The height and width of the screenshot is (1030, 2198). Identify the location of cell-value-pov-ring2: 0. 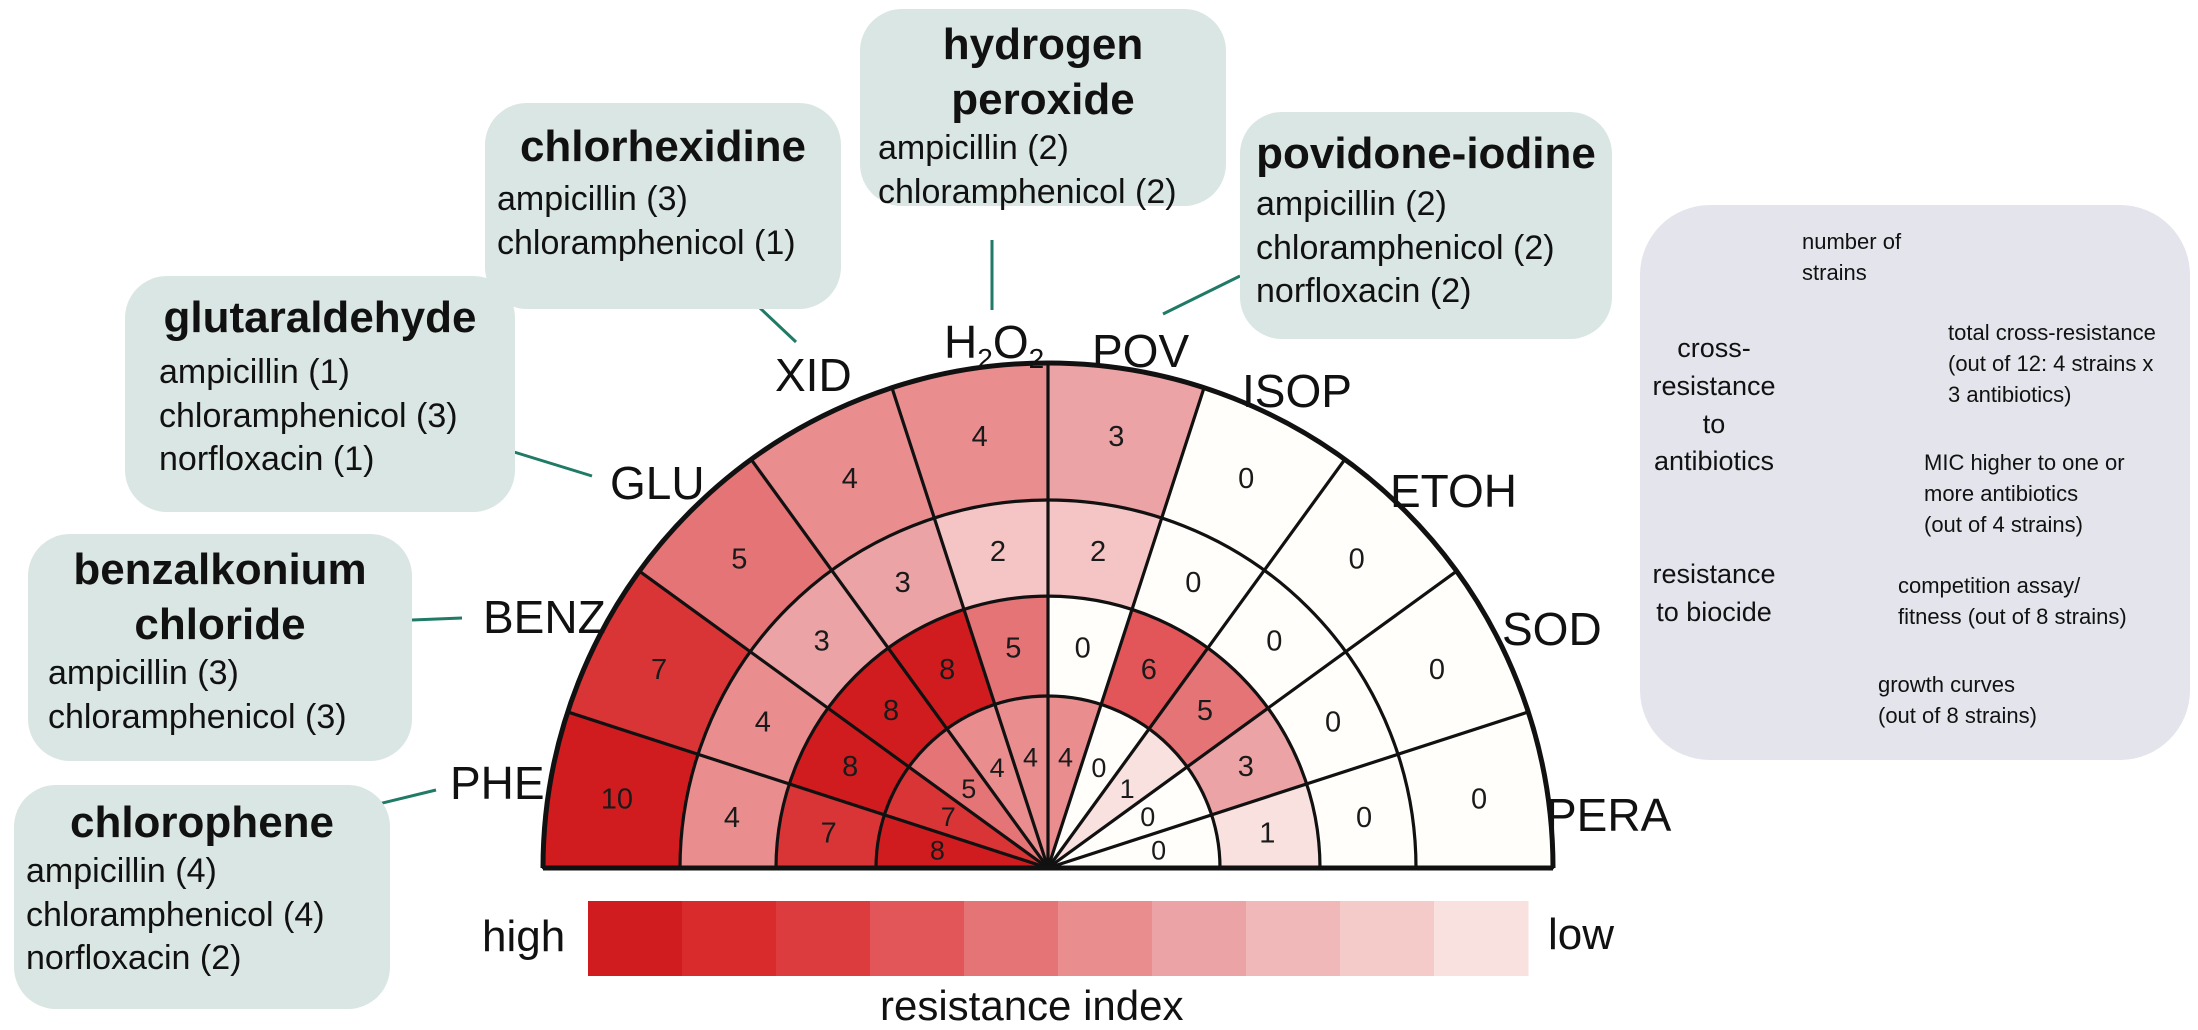
(1083, 649).